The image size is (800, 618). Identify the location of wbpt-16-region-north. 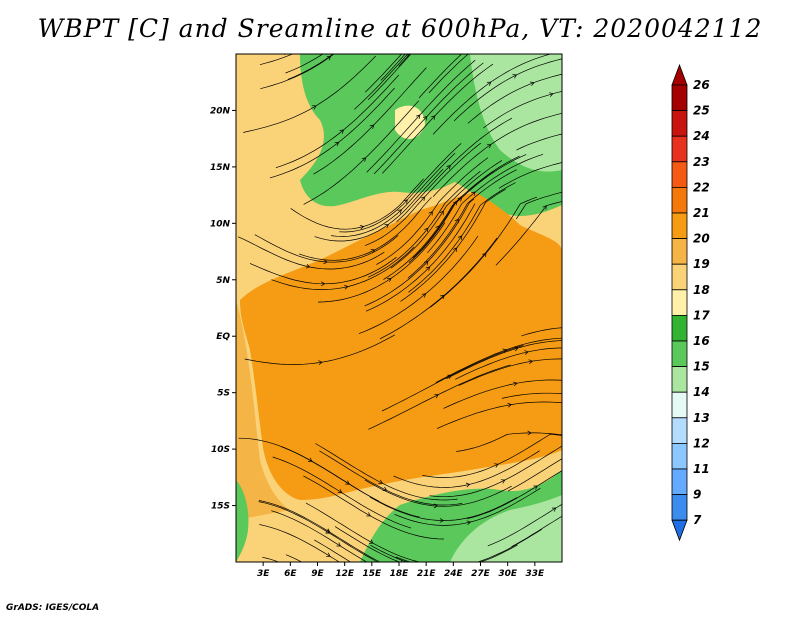
(516, 113).